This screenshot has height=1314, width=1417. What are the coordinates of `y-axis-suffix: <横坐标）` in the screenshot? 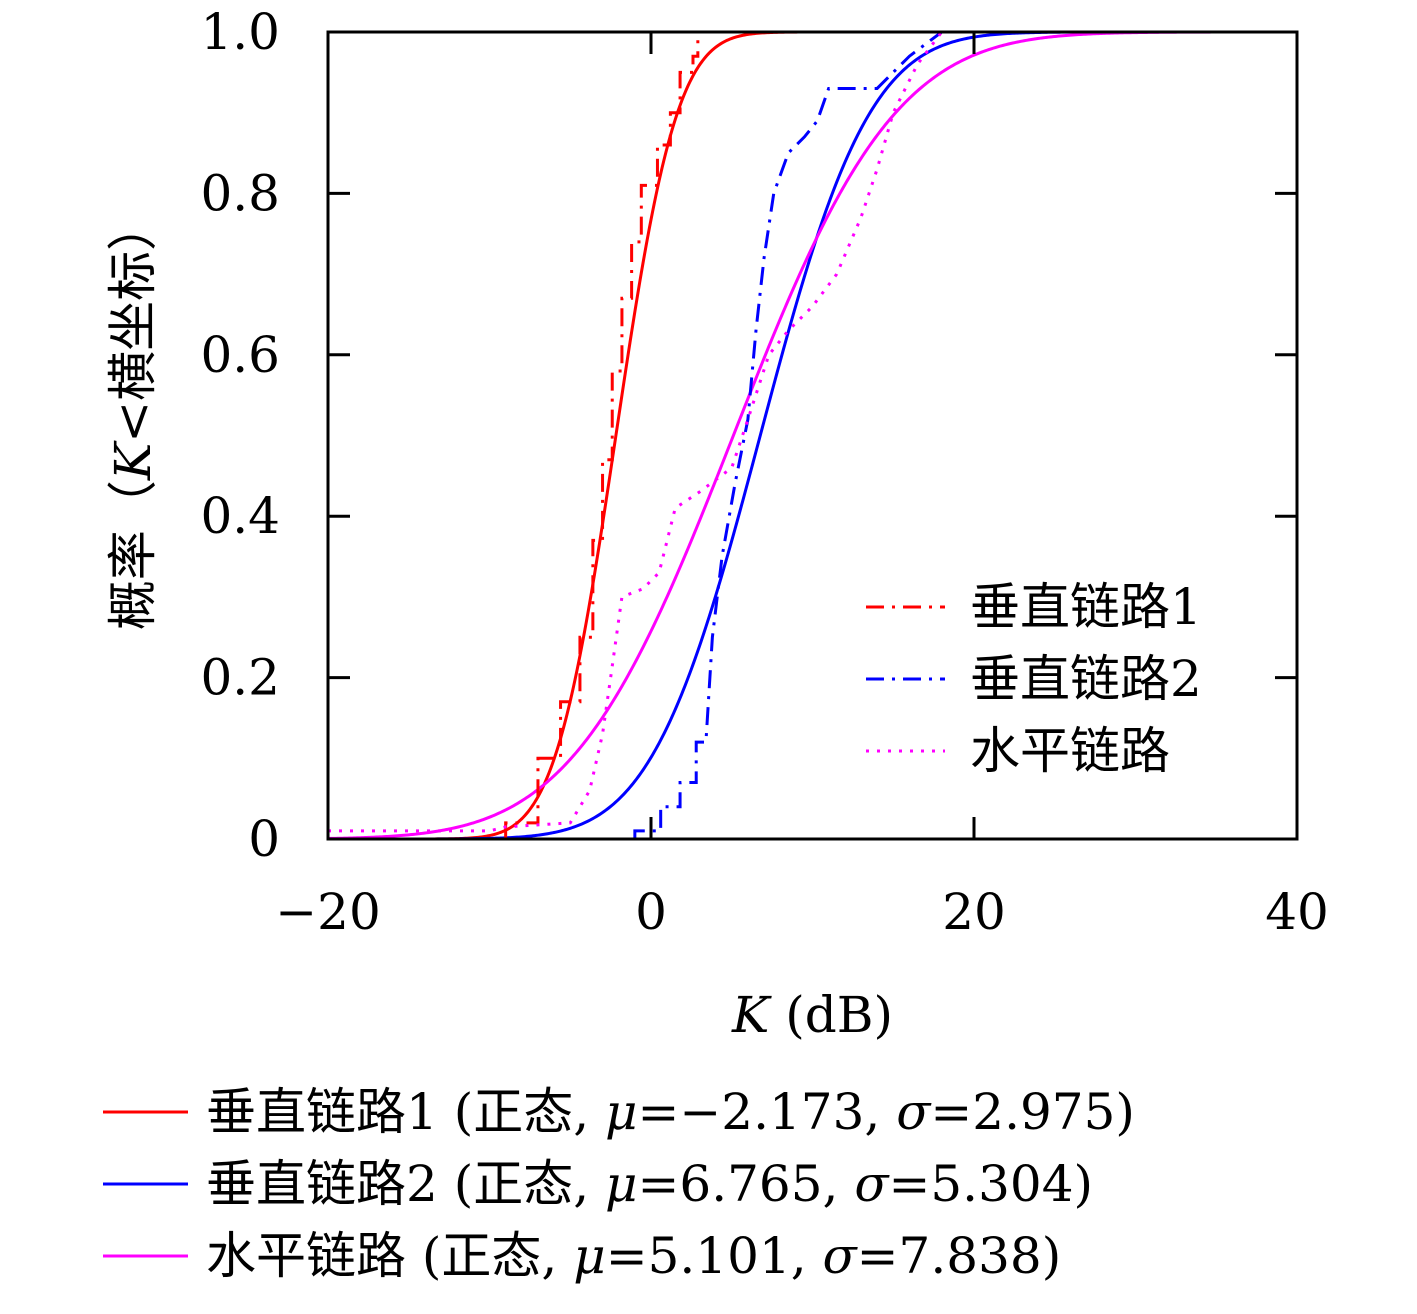 It's located at (133, 322).